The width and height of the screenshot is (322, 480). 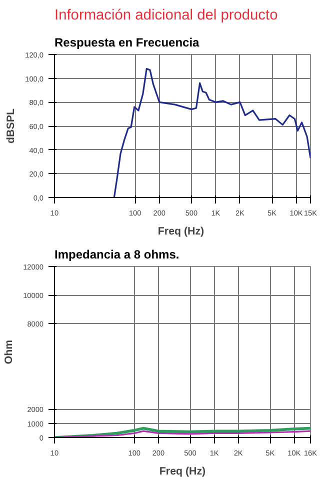 What do you see at coordinates (166, 16) in the screenshot?
I see `chart-title: Información adicional del producto` at bounding box center [166, 16].